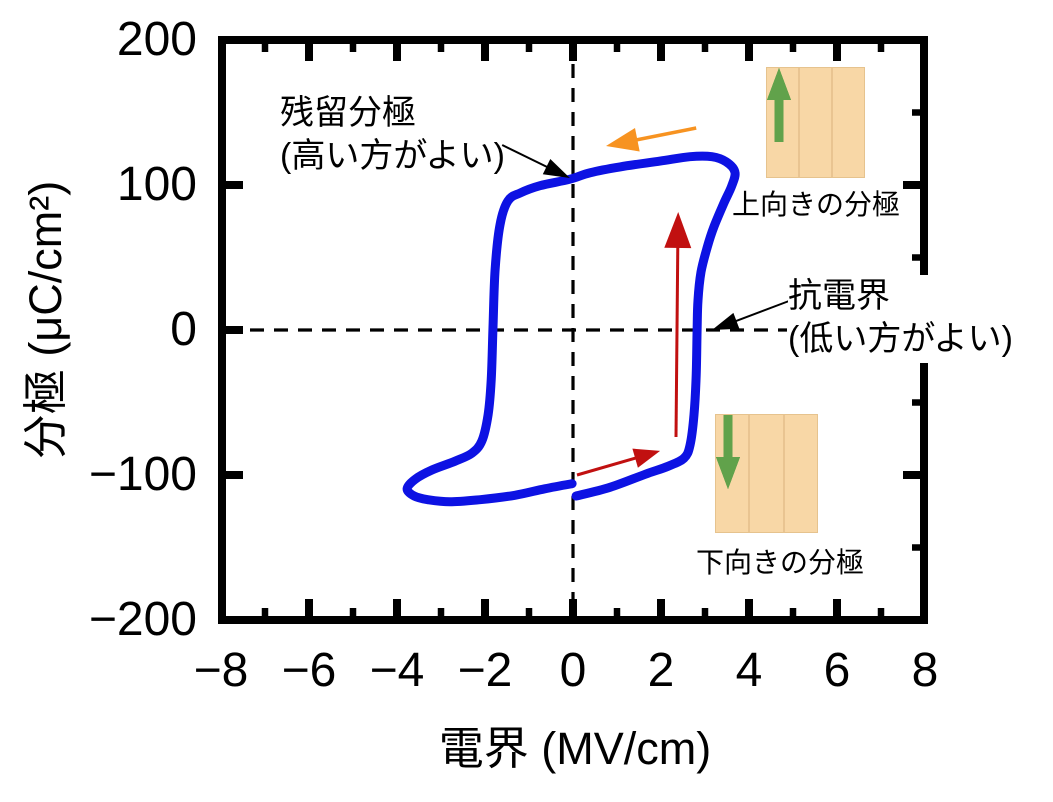 This screenshot has width=1053, height=802. Describe the element at coordinates (761, 311) in the screenshot. I see `coercive-arrow-shaft` at that location.